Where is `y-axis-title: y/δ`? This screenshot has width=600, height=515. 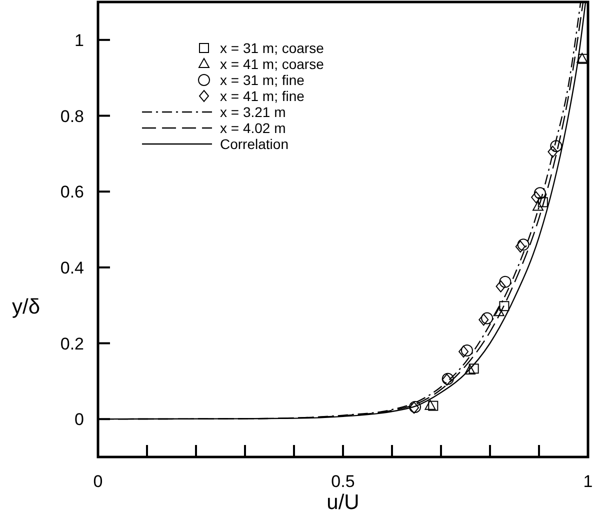
y-axis-title: y/δ is located at coordinates (26, 306).